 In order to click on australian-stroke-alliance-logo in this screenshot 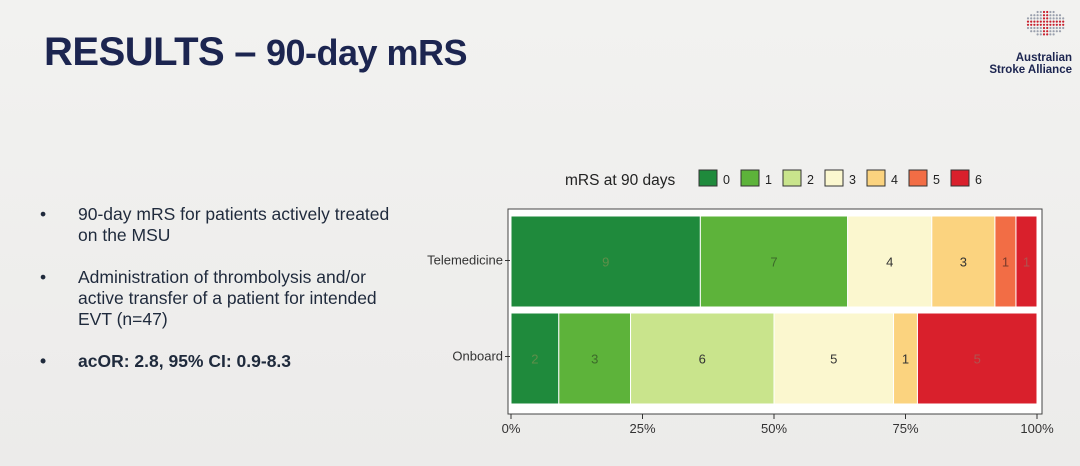, I will do `click(1045, 23)`.